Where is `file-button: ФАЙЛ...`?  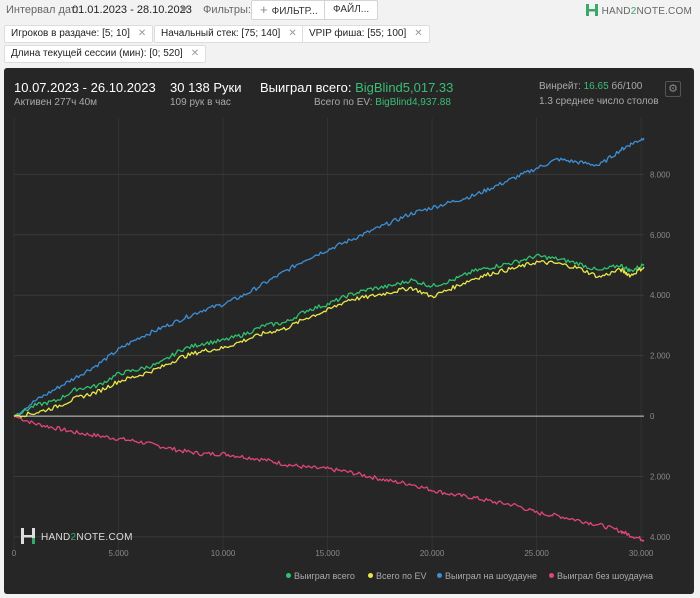 file-button: ФАЙЛ... is located at coordinates (351, 10).